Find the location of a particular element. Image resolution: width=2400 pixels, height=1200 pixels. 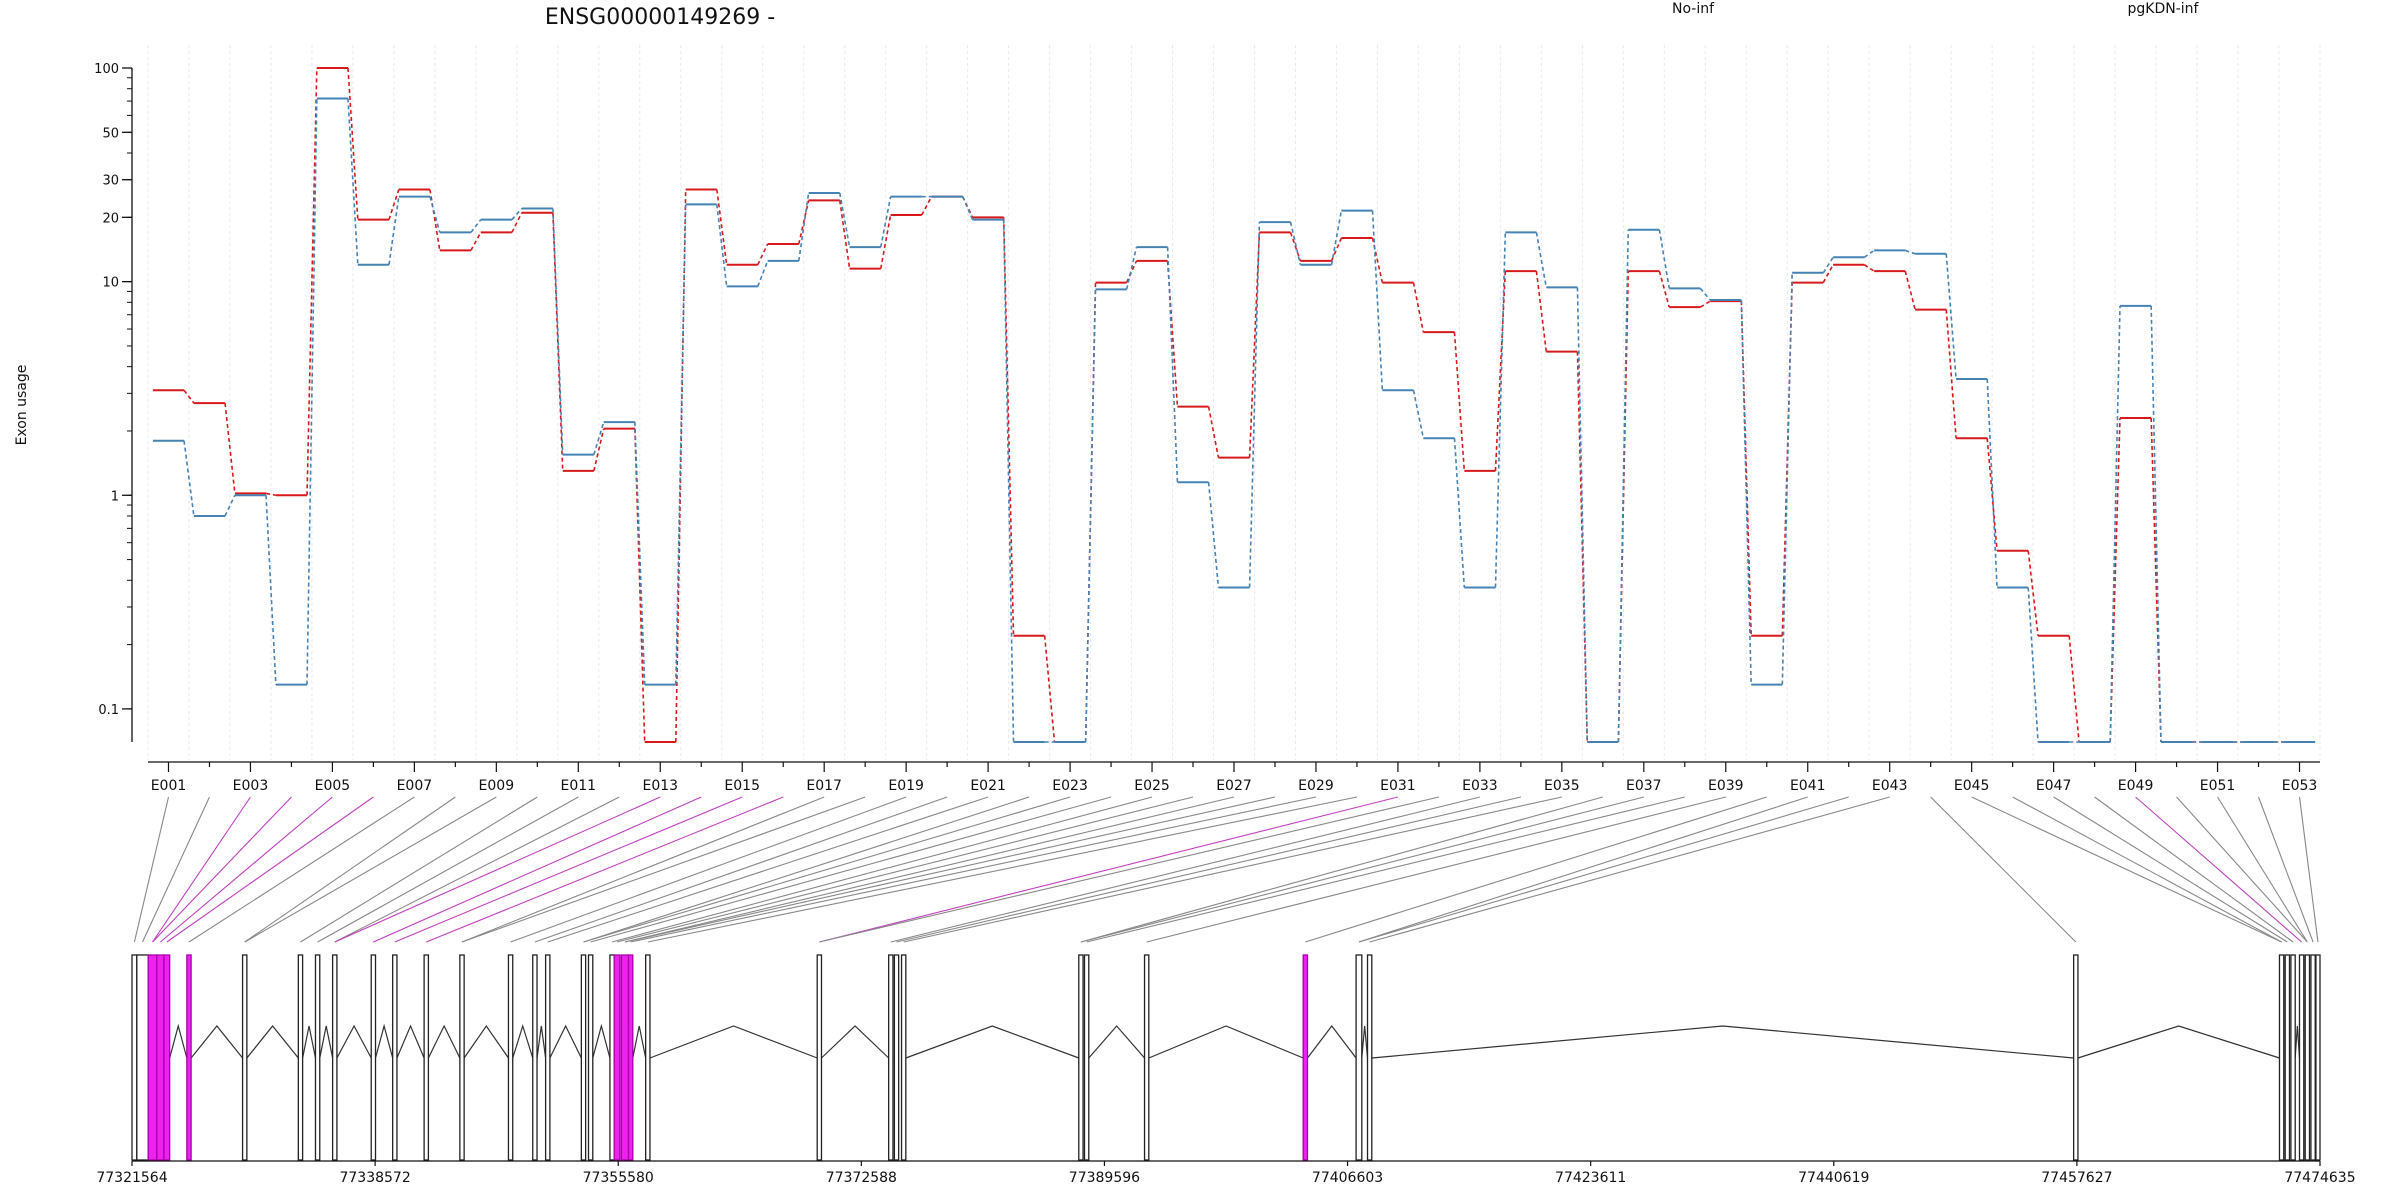

connector-line-e010 is located at coordinates (419, 869).